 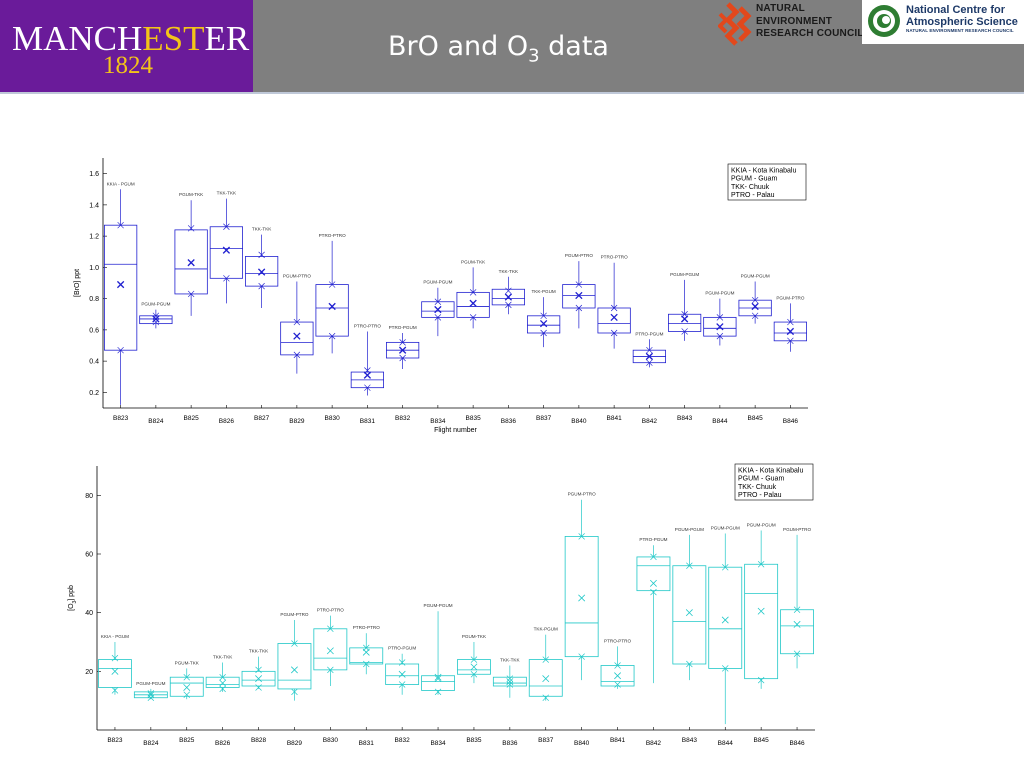 I want to click on y-tick-label: 1.0, so click(x=94, y=268).